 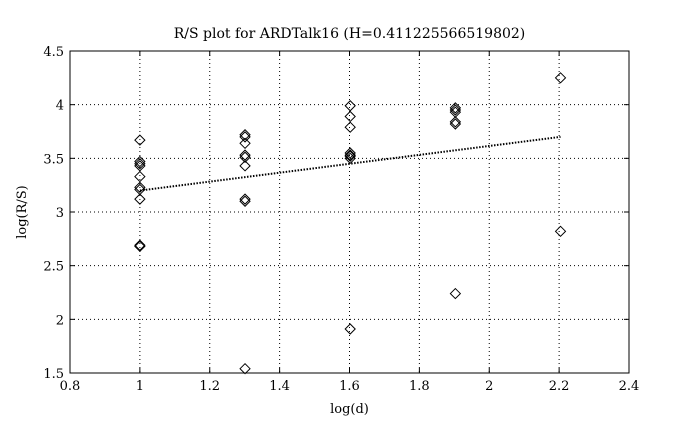 What do you see at coordinates (60, 213) in the screenshot?
I see `y-tick-label: 3` at bounding box center [60, 213].